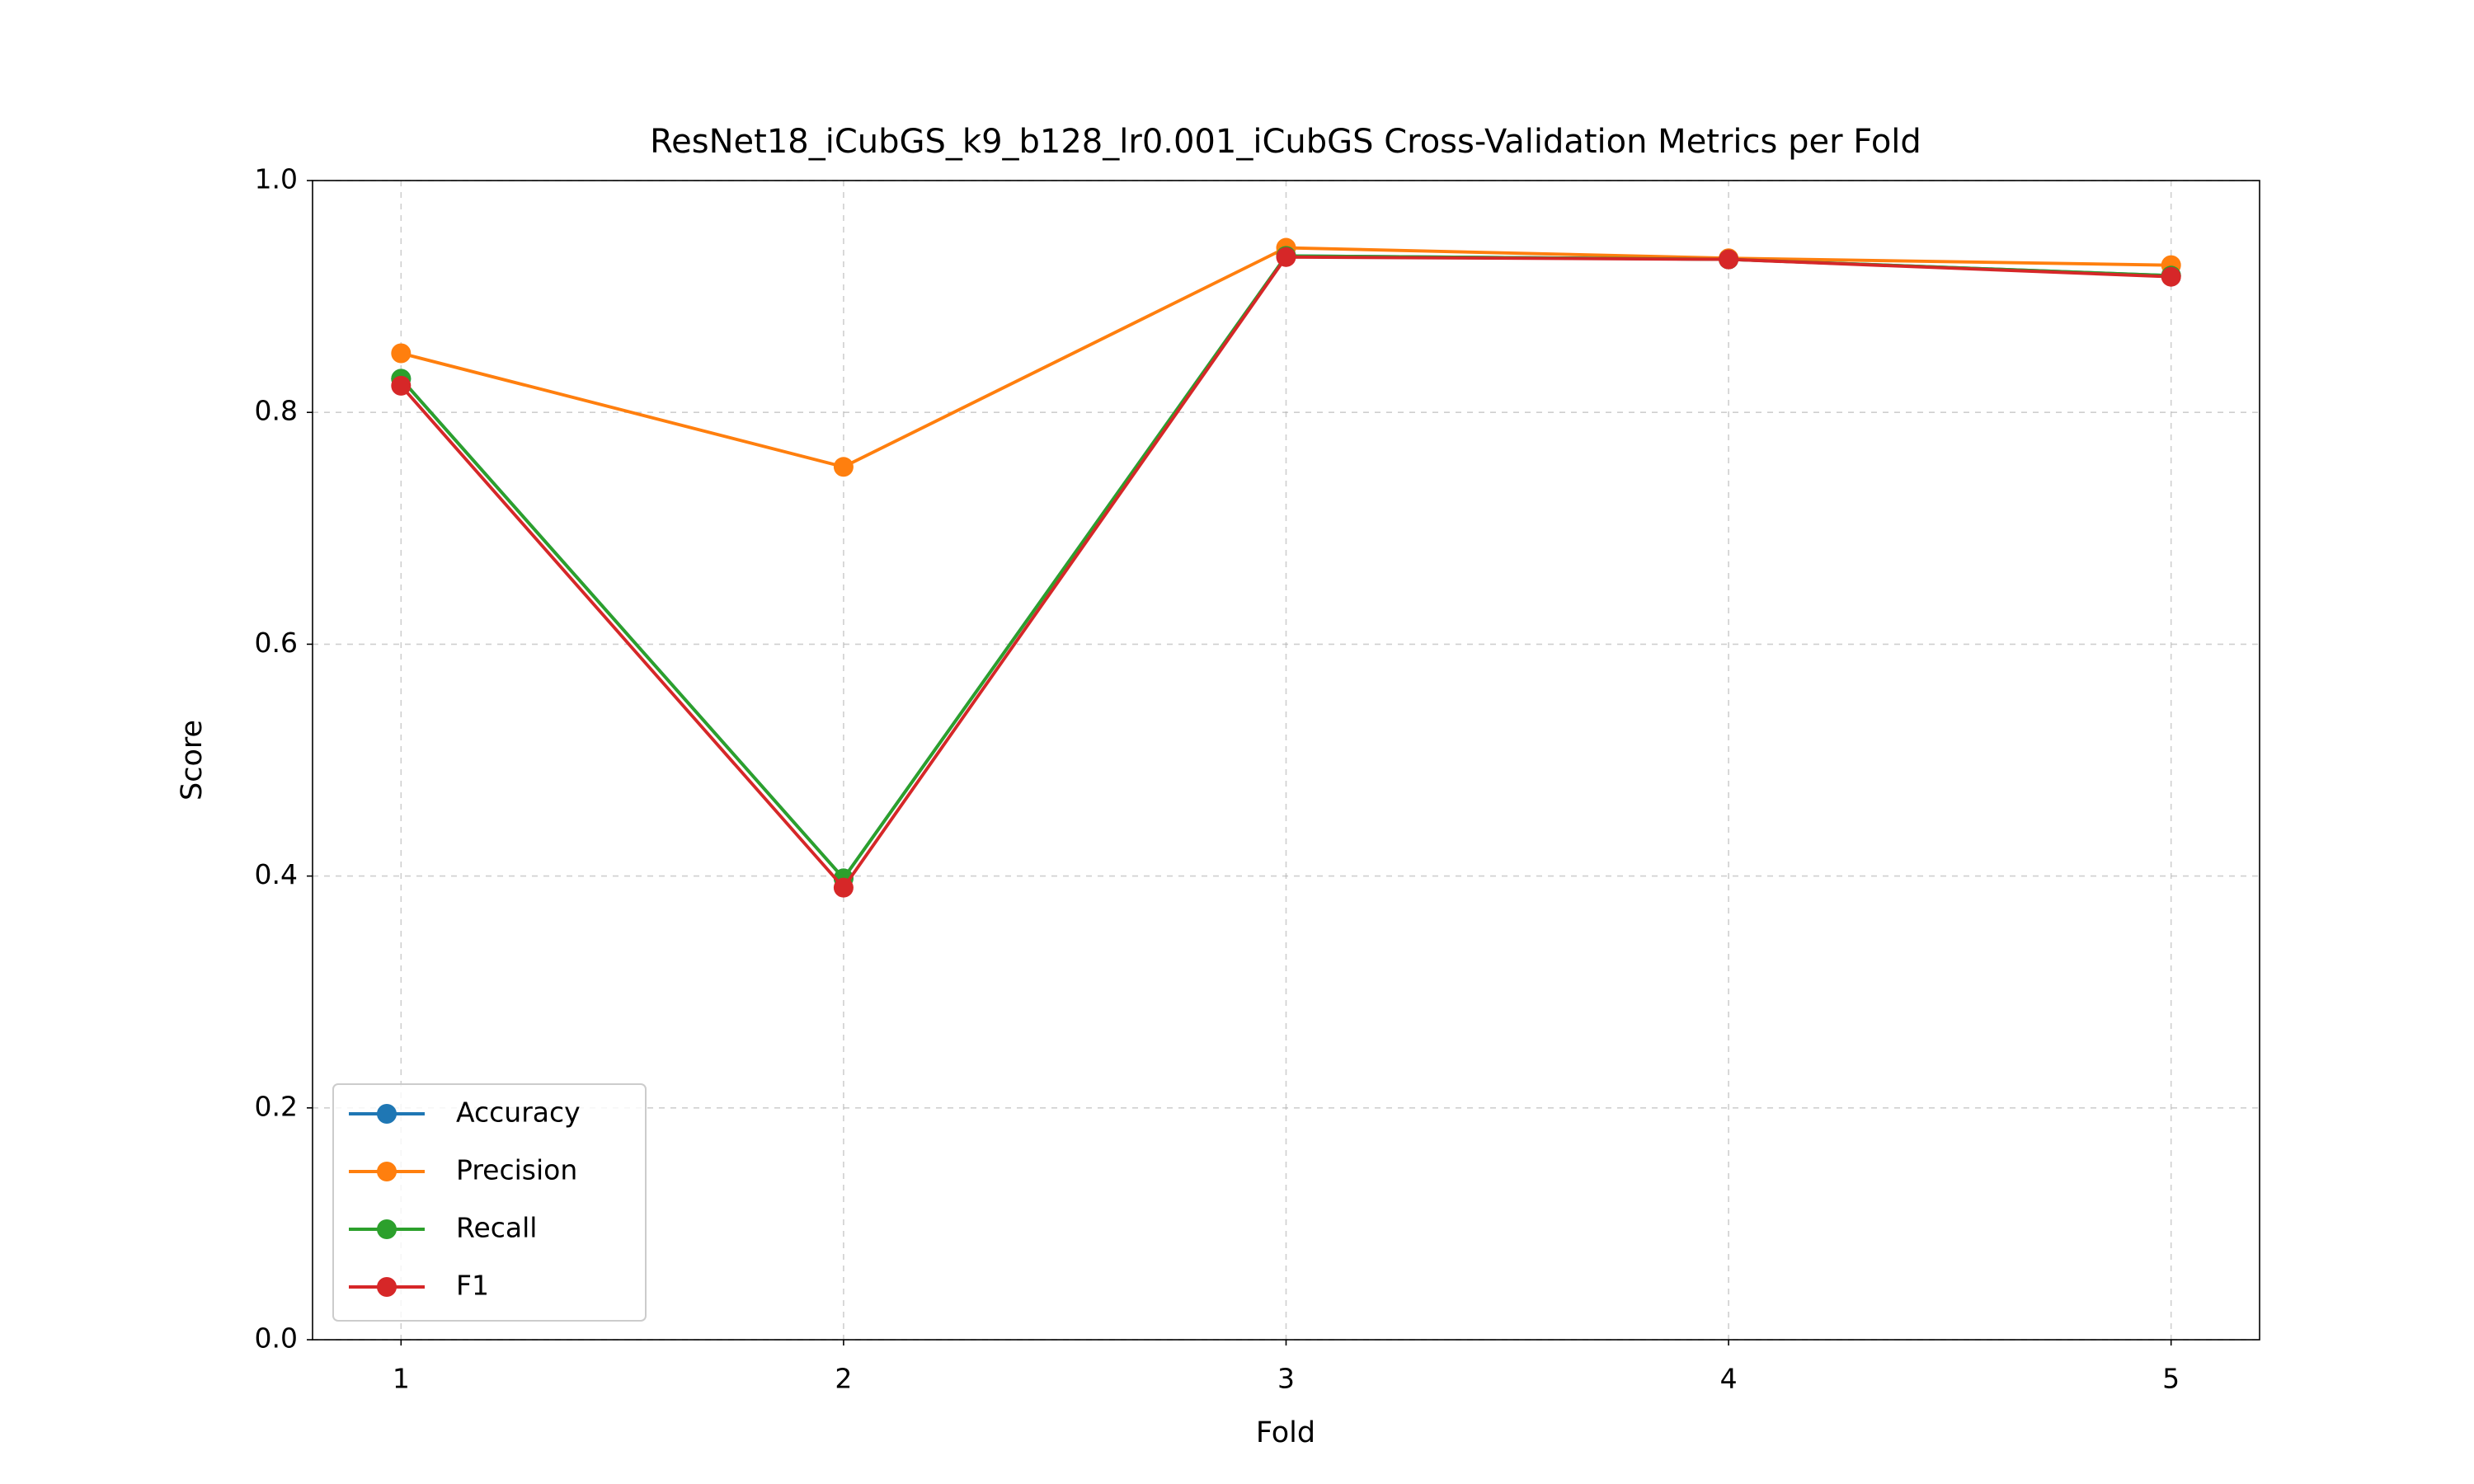  I want to click on legend-label: Precision, so click(516, 1170).